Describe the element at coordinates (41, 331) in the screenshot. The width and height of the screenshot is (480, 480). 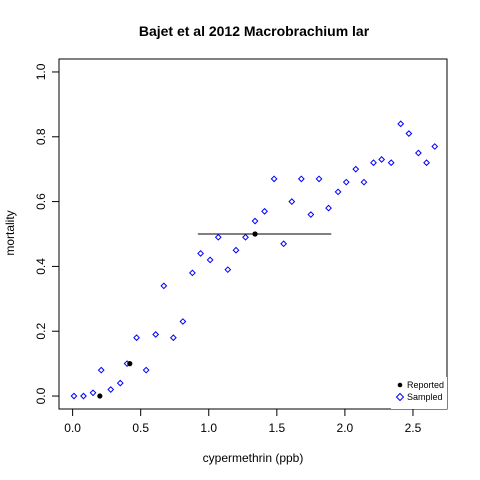
I see `y-tick-label: 0.2` at that location.